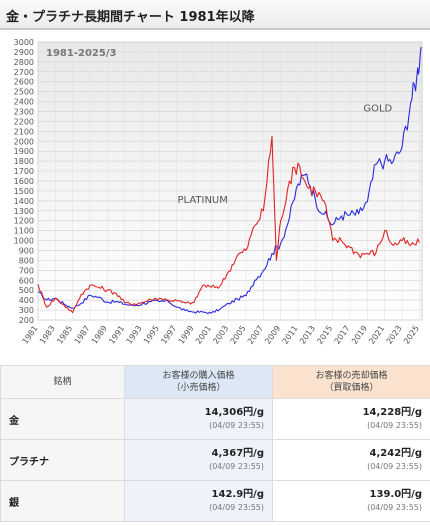  Describe the element at coordinates (24, 121) in the screenshot. I see `y-tick-label: 2200` at that location.